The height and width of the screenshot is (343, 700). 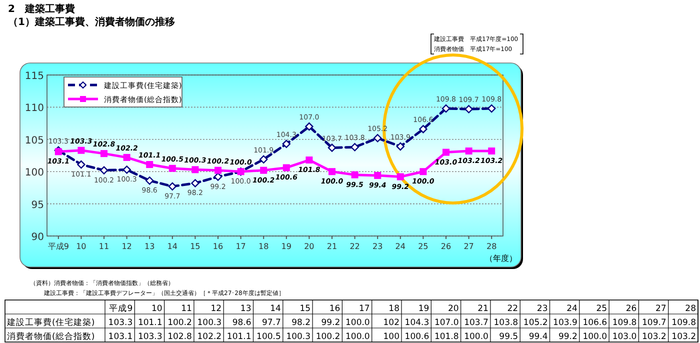 What do you see at coordinates (149, 246) in the screenshot?
I see `x-tick-label: 13` at bounding box center [149, 246].